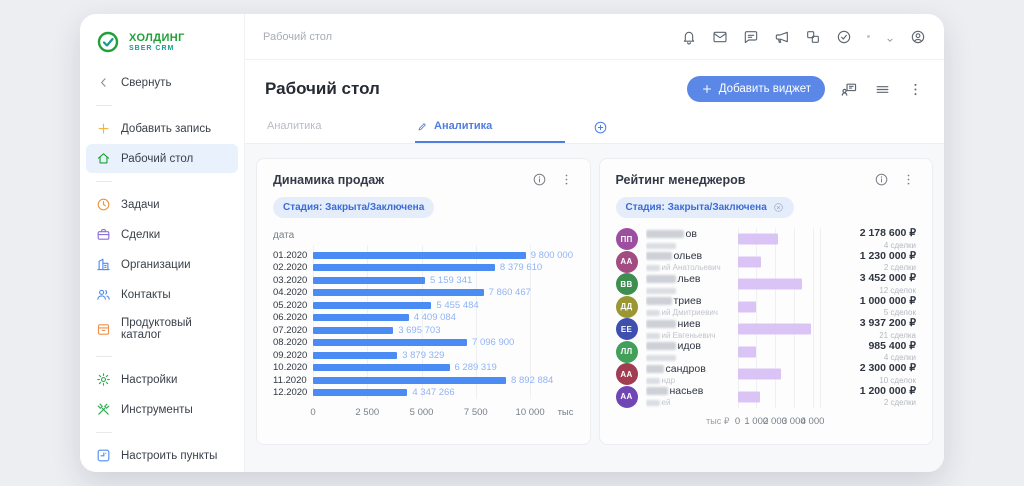 The height and width of the screenshot is (486, 1024). What do you see at coordinates (162, 409) in the screenshot?
I see `sidebar-item-tools: Инструменты` at bounding box center [162, 409].